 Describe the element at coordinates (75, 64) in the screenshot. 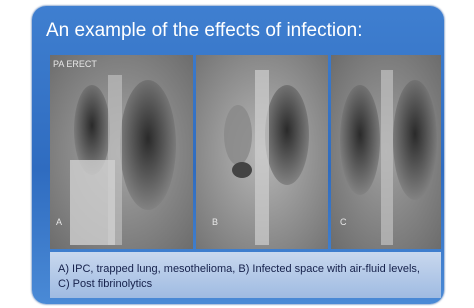

I see `image-marker: PA ERECT` at that location.